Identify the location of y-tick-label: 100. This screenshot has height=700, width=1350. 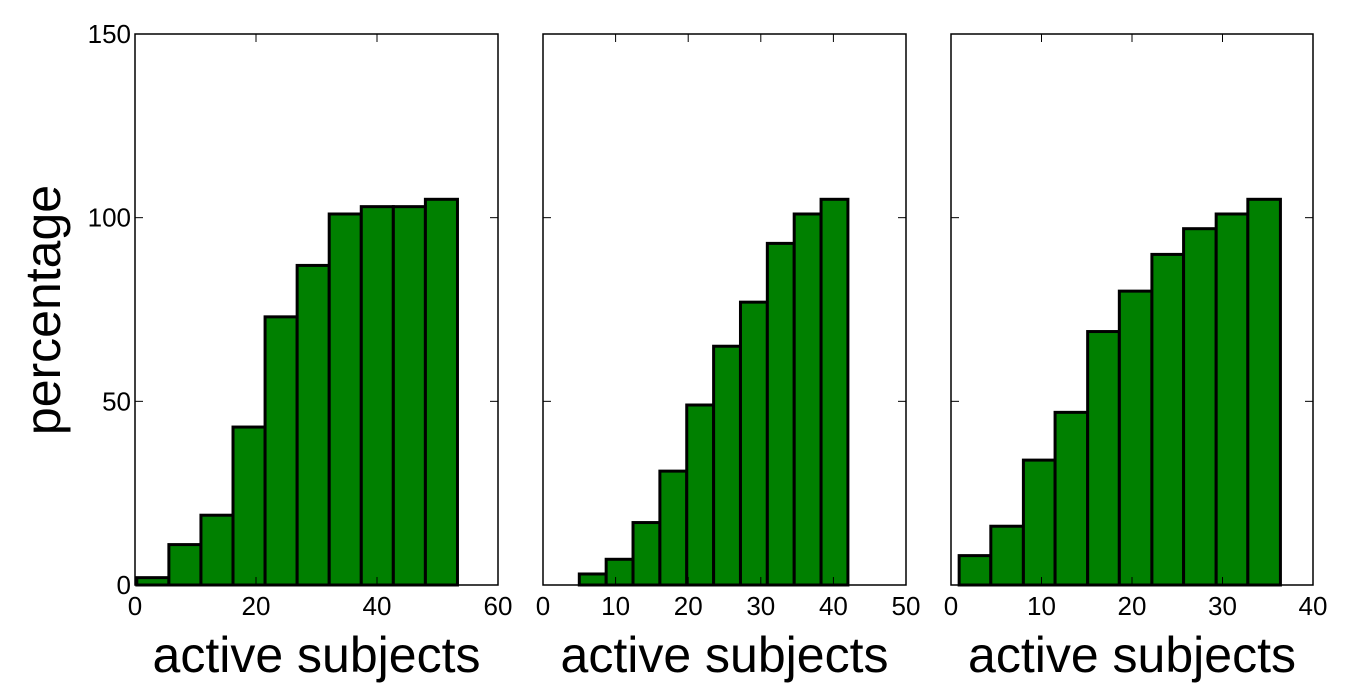
(109, 218).